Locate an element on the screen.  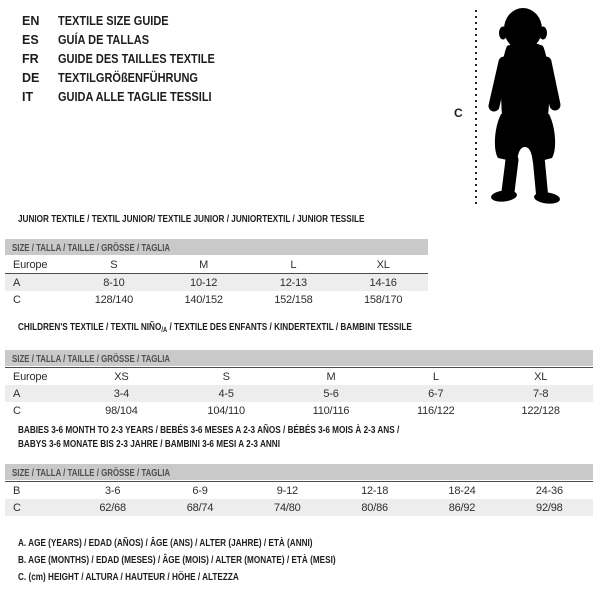
cell: 14-16 is located at coordinates (383, 282).